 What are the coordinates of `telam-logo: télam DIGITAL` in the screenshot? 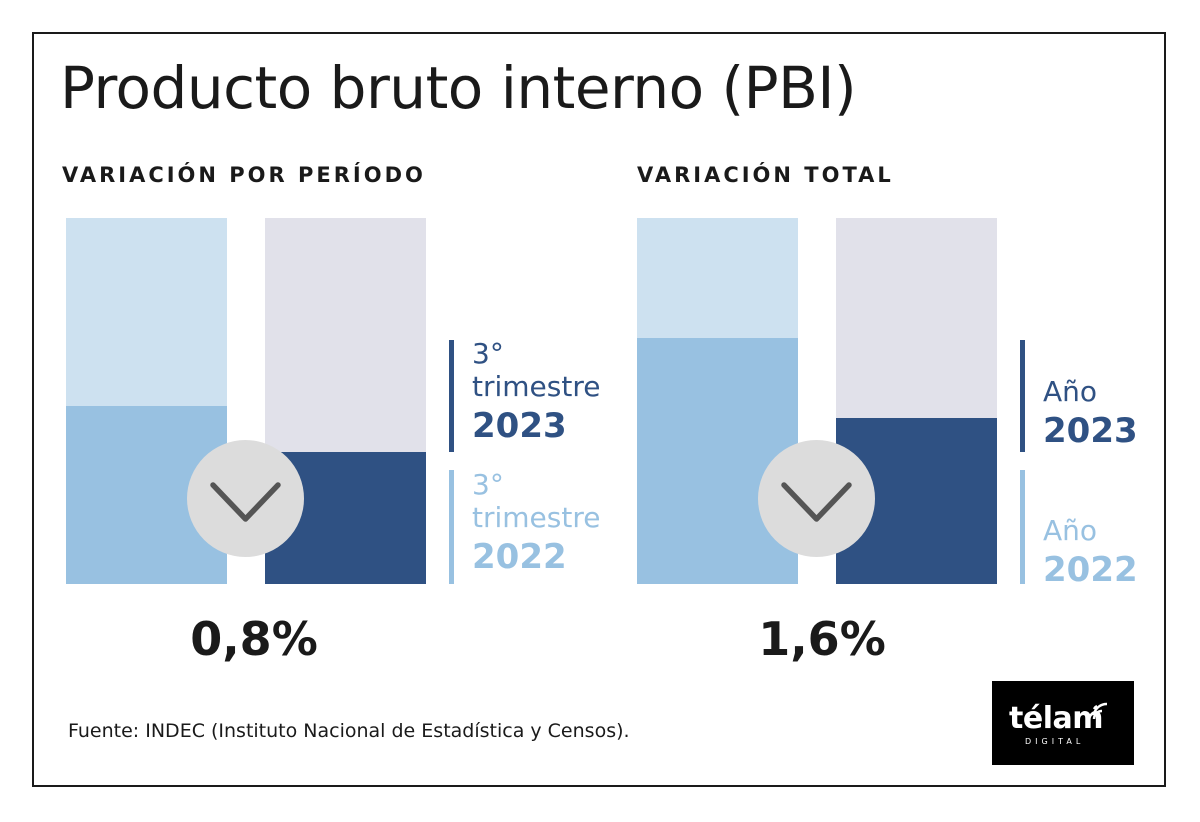 It's located at (1063, 723).